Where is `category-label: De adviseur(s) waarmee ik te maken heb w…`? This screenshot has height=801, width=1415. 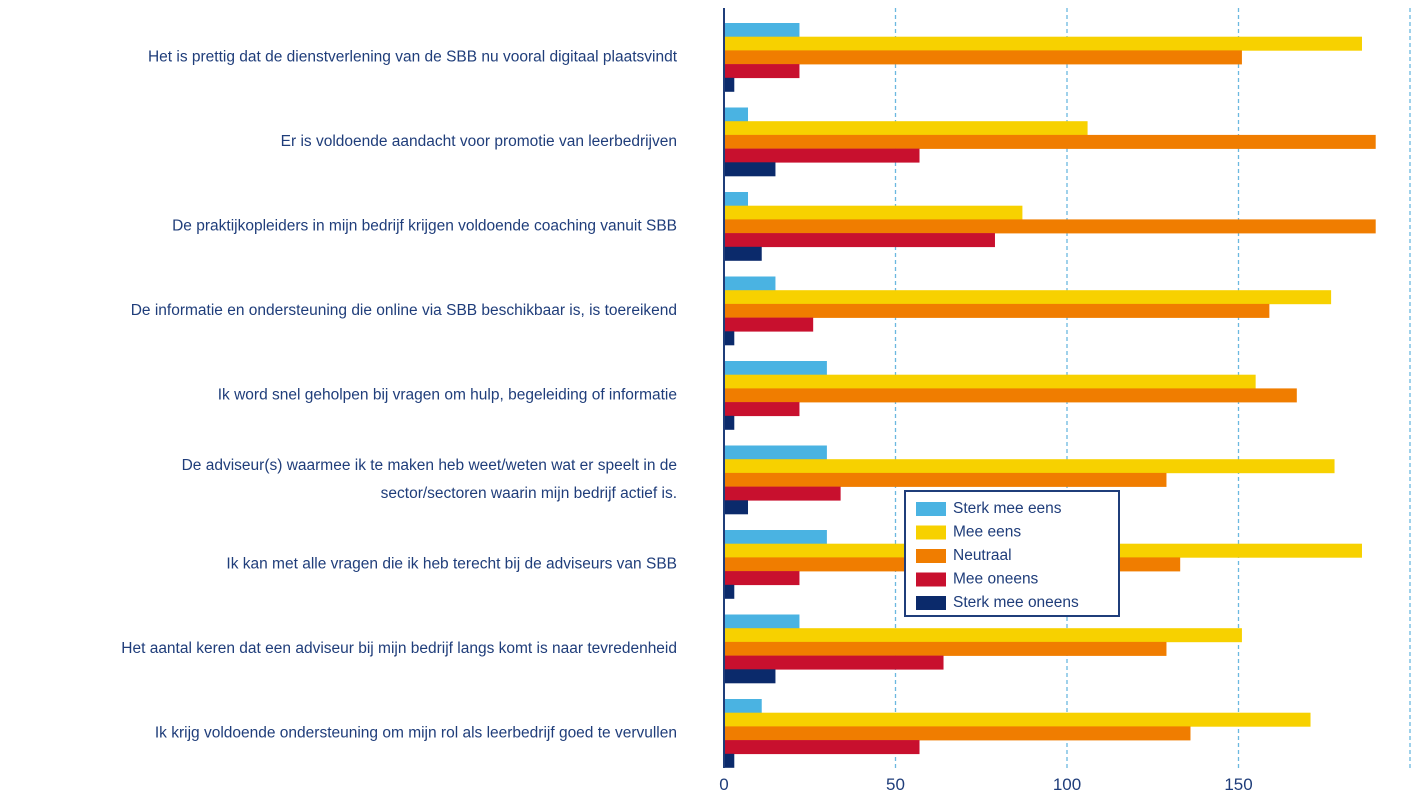 category-label: De adviseur(s) waarmee ik te maken heb w… is located at coordinates (429, 465).